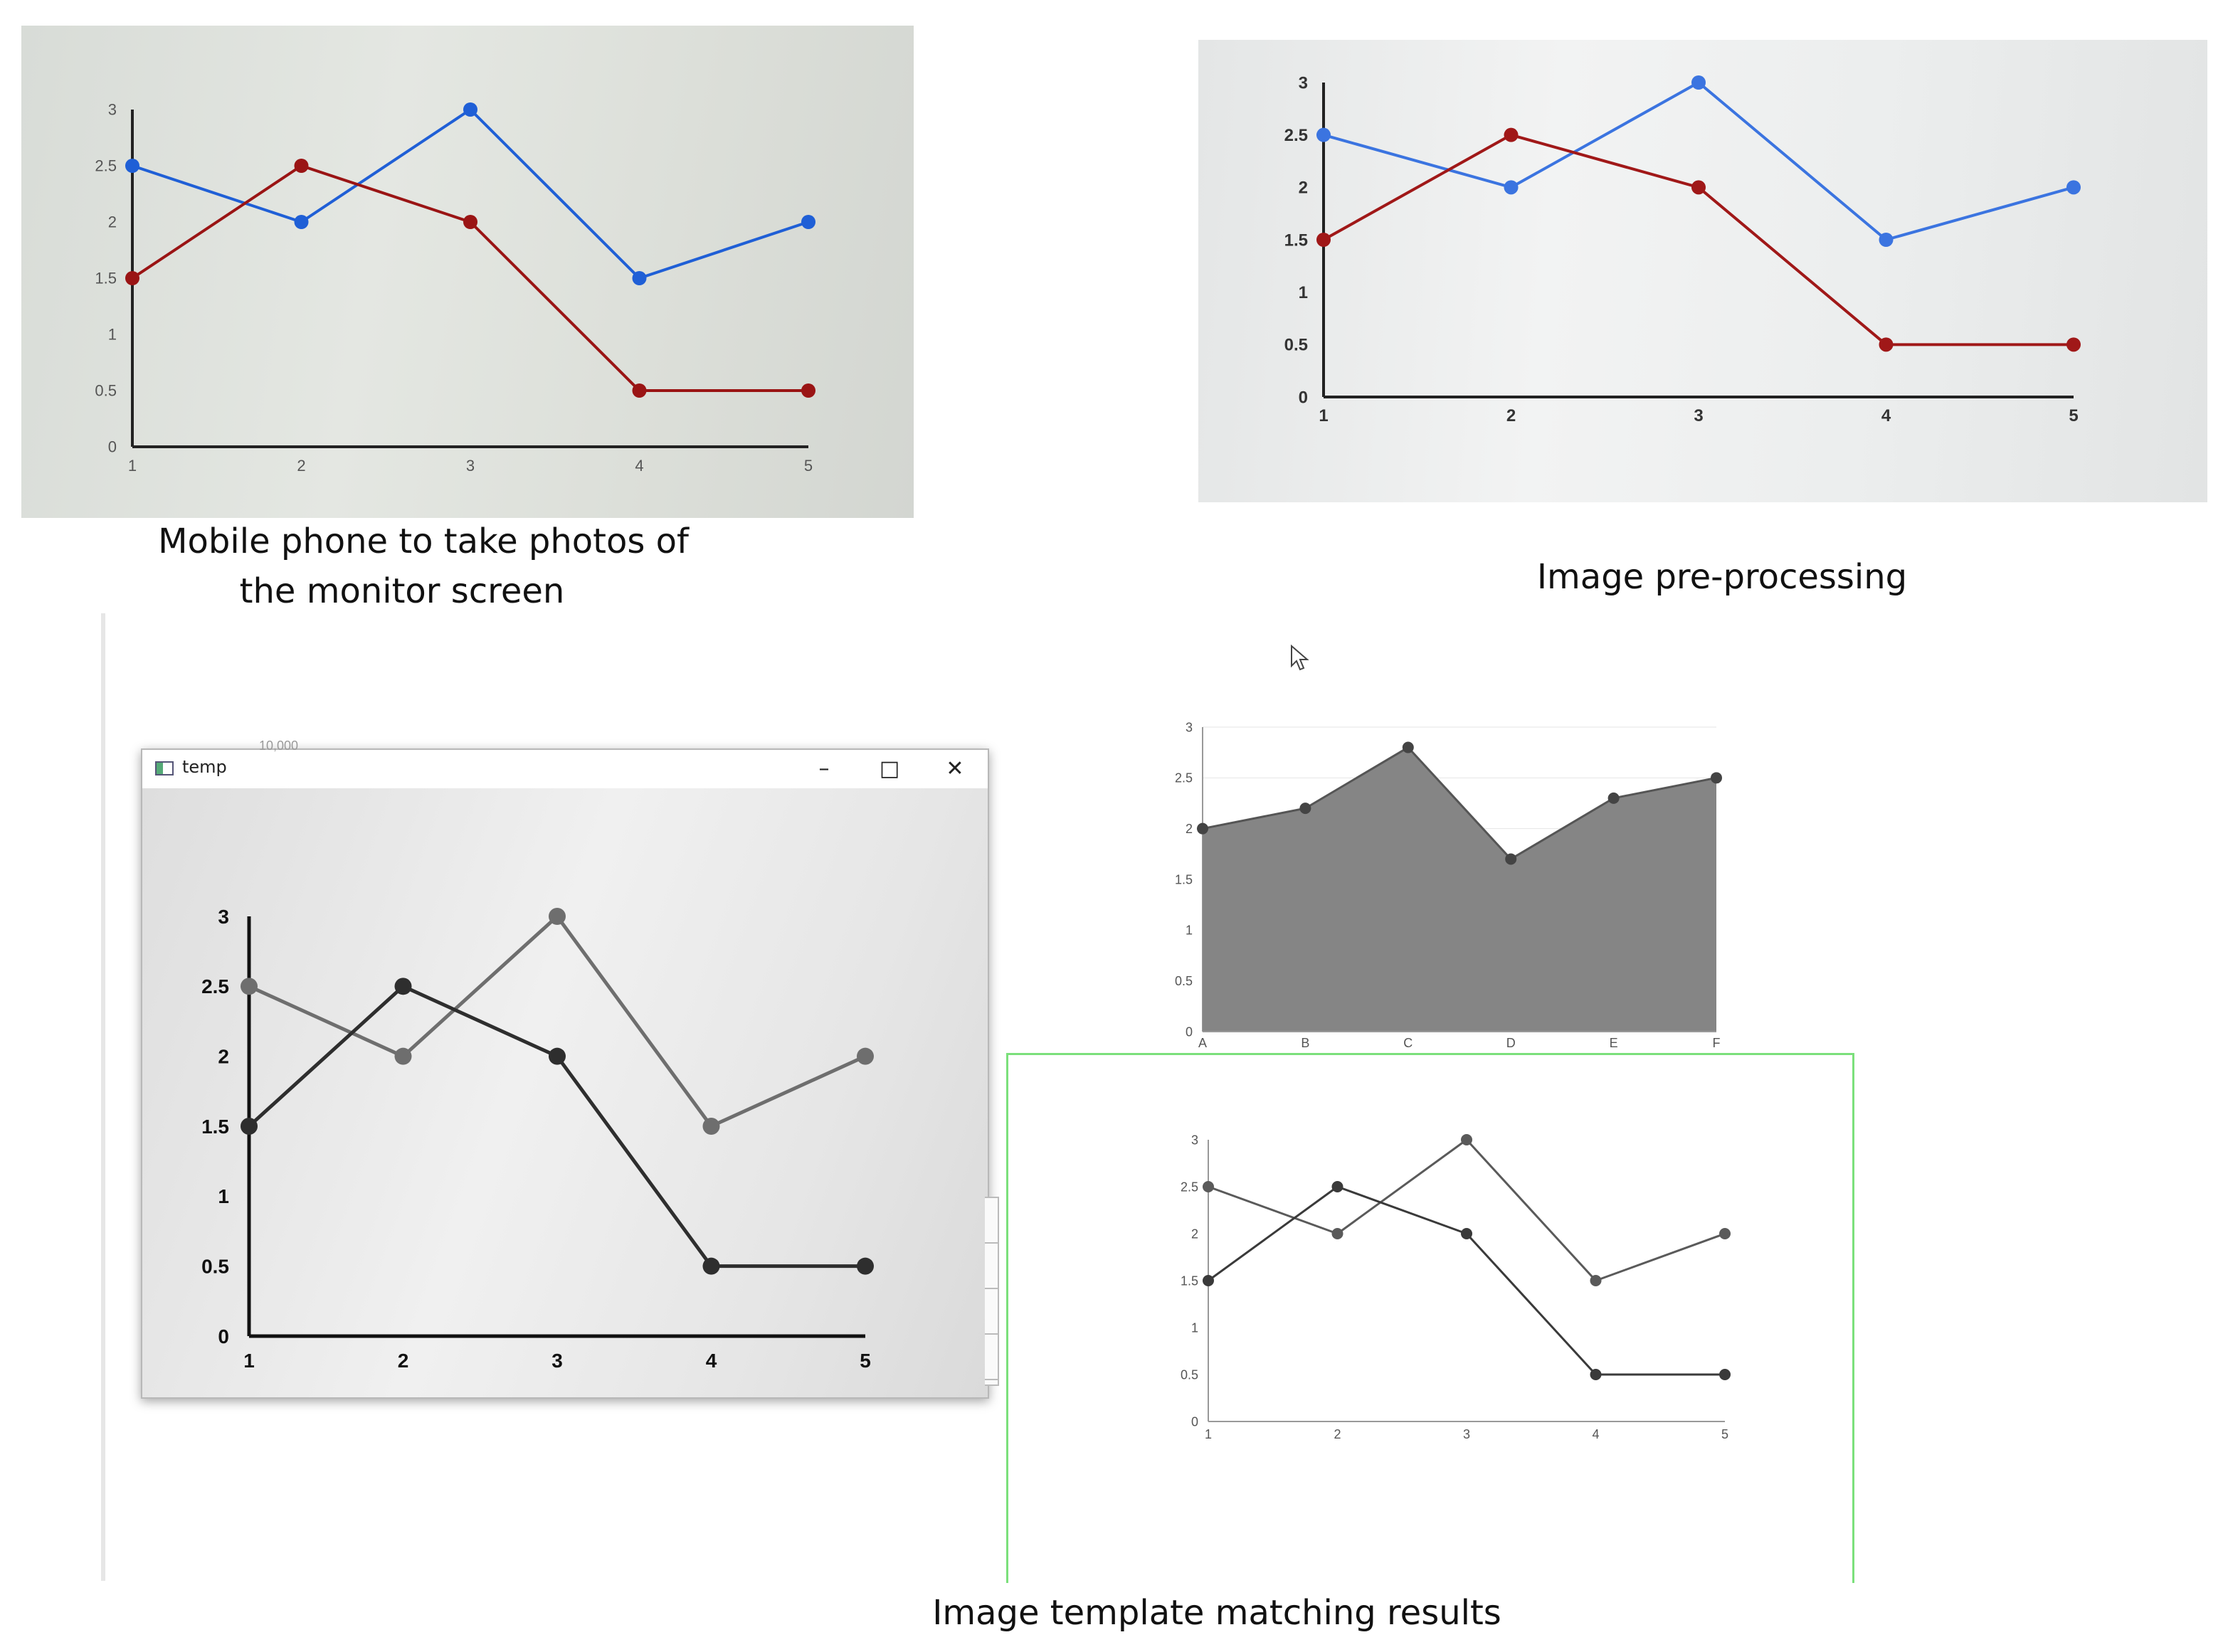 The height and width of the screenshot is (1652, 2228). Describe the element at coordinates (1216, 1613) in the screenshot. I see `caption-matching: Image template matching results` at that location.